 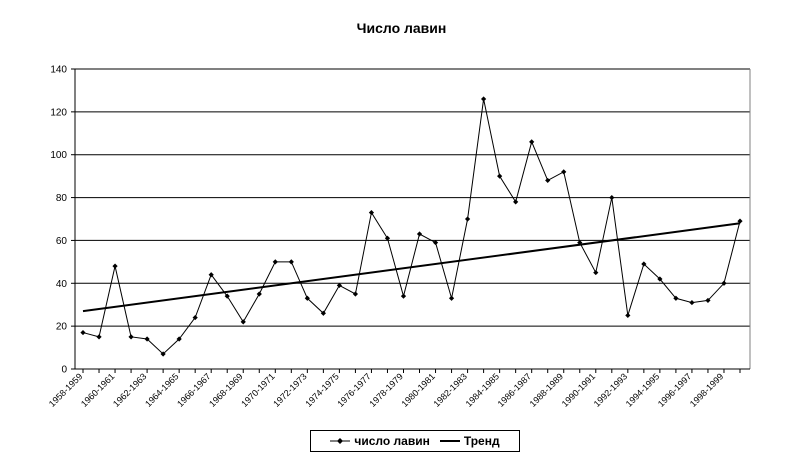 I want to click on legend-entry-trend: Тренд, so click(x=469, y=441).